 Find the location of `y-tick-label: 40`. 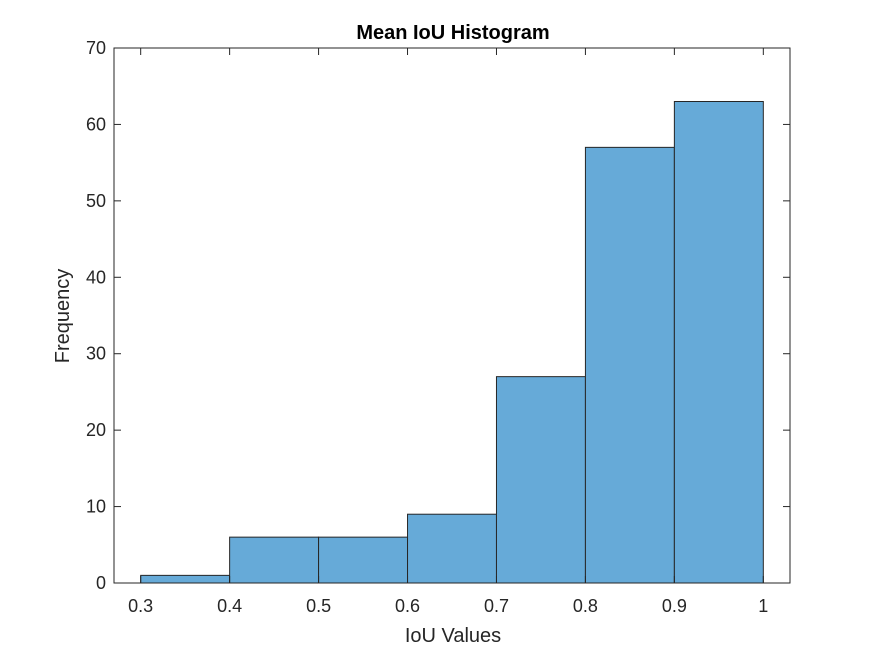

y-tick-label: 40 is located at coordinates (96, 277).